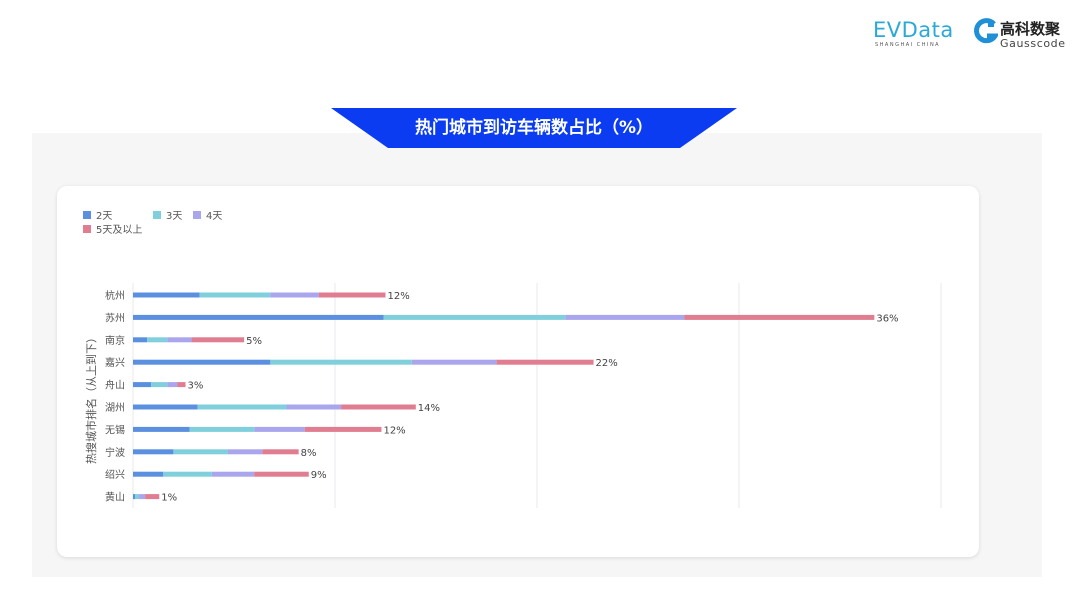 Image resolution: width=1080 pixels, height=608 pixels. I want to click on legend-item: 5天及以上, so click(112, 228).